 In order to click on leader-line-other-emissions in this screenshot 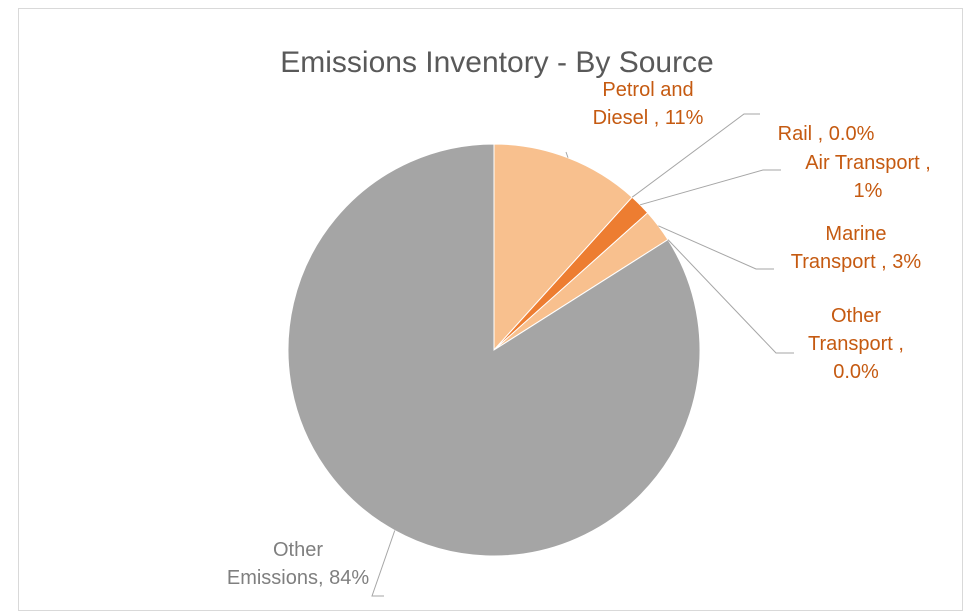, I will do `click(383, 563)`.